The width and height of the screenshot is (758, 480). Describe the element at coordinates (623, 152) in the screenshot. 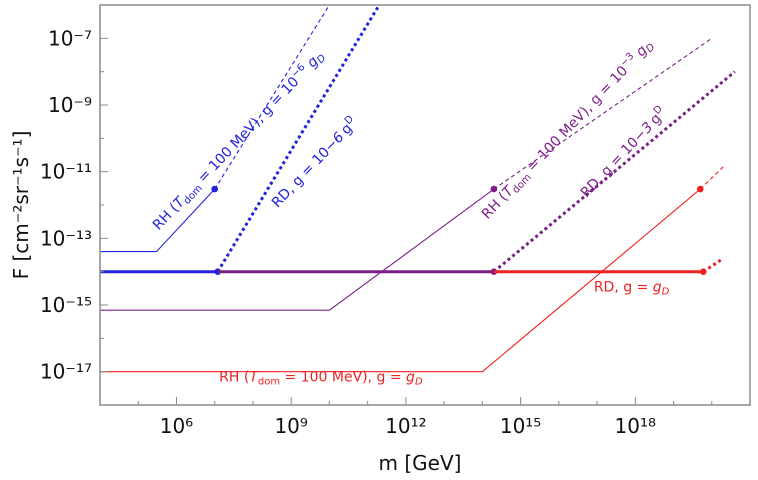

I see `annotation-rd-purple: RD, g = 10−3 gD` at that location.